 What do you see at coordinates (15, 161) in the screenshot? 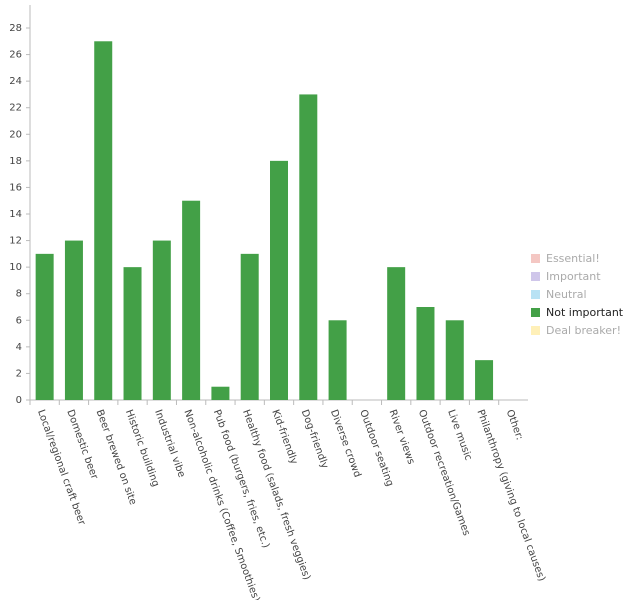
I see `y-tick-label: 18` at bounding box center [15, 161].